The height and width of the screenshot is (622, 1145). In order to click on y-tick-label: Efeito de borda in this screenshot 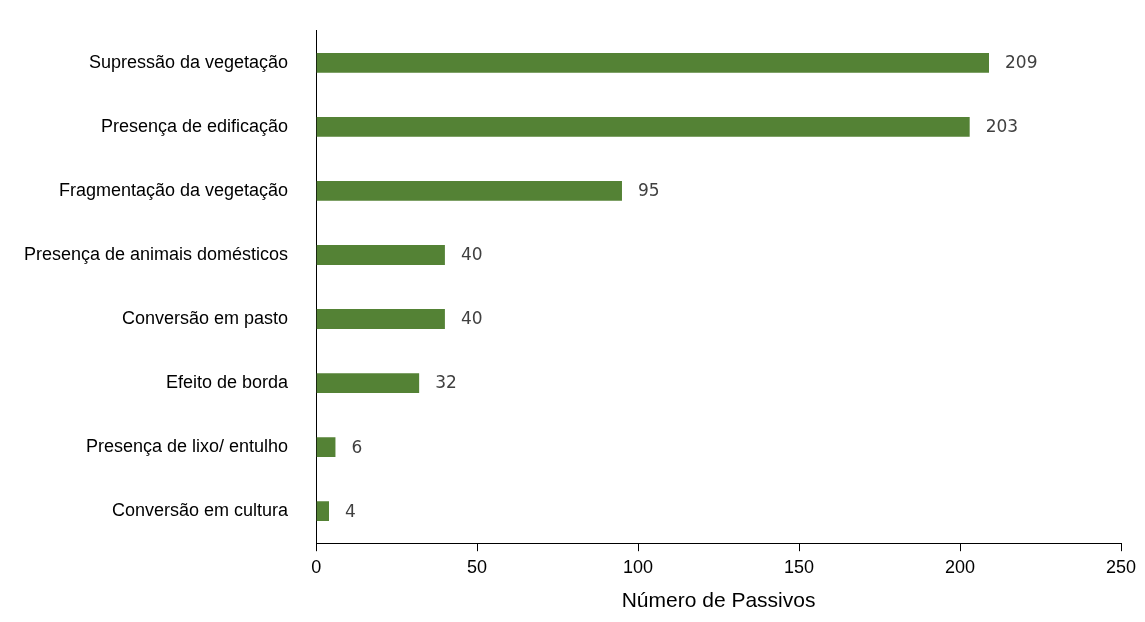, I will do `click(228, 382)`.